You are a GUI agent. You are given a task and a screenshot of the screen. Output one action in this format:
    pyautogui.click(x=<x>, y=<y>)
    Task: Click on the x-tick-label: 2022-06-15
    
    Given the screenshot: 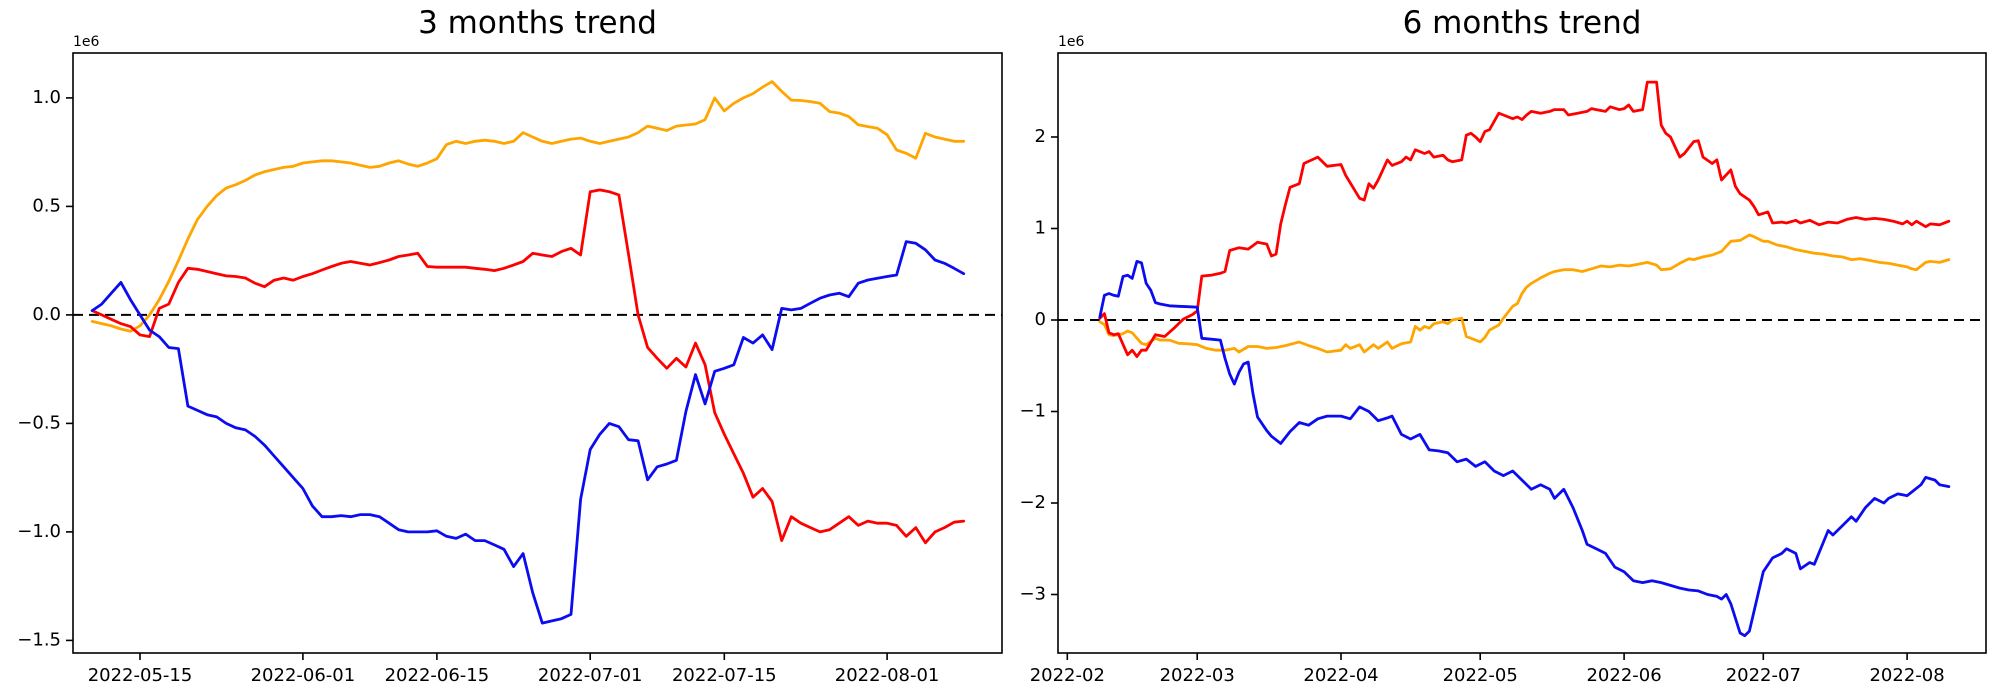 What is the action you would take?
    pyautogui.click(x=437, y=675)
    